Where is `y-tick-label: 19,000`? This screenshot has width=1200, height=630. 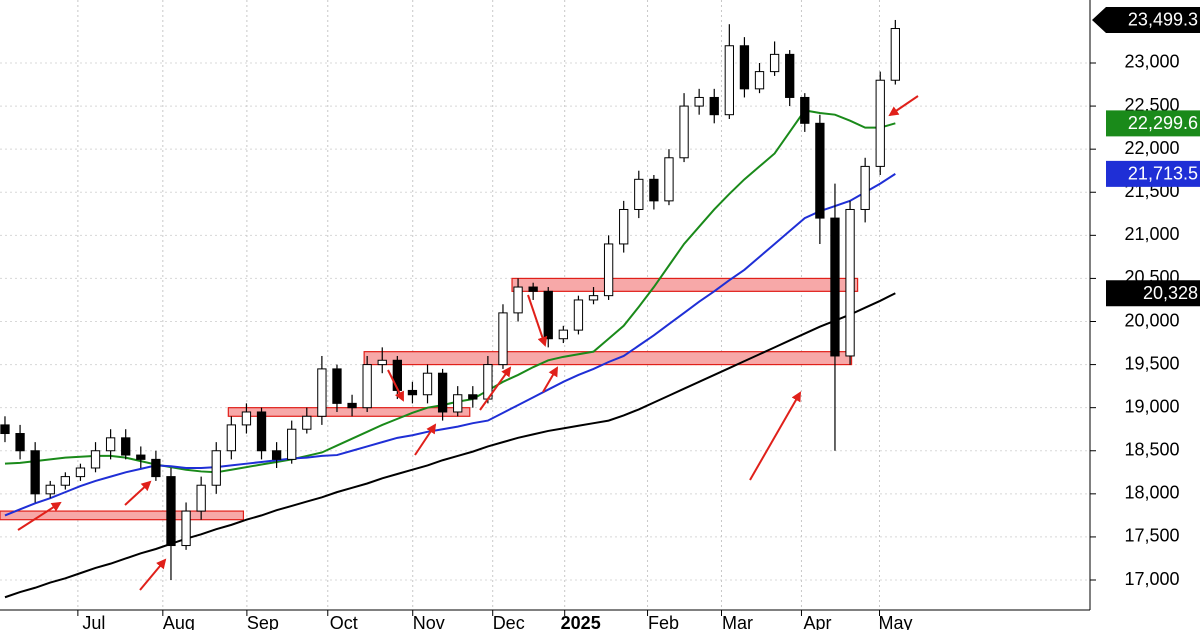 y-tick-label: 19,000 is located at coordinates (1151, 406).